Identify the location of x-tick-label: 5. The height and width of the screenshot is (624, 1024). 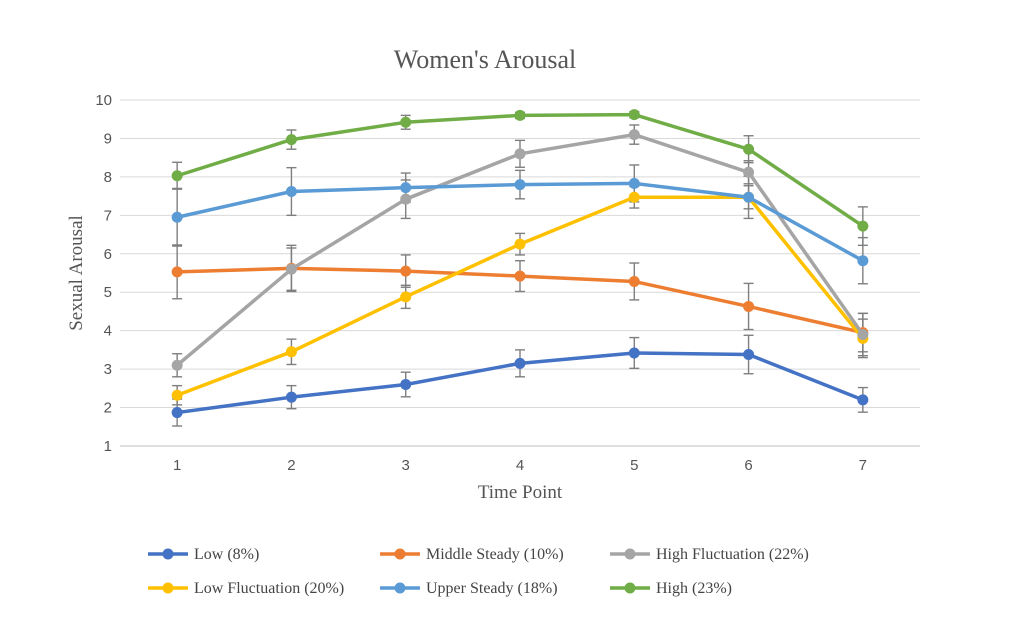
(634, 465).